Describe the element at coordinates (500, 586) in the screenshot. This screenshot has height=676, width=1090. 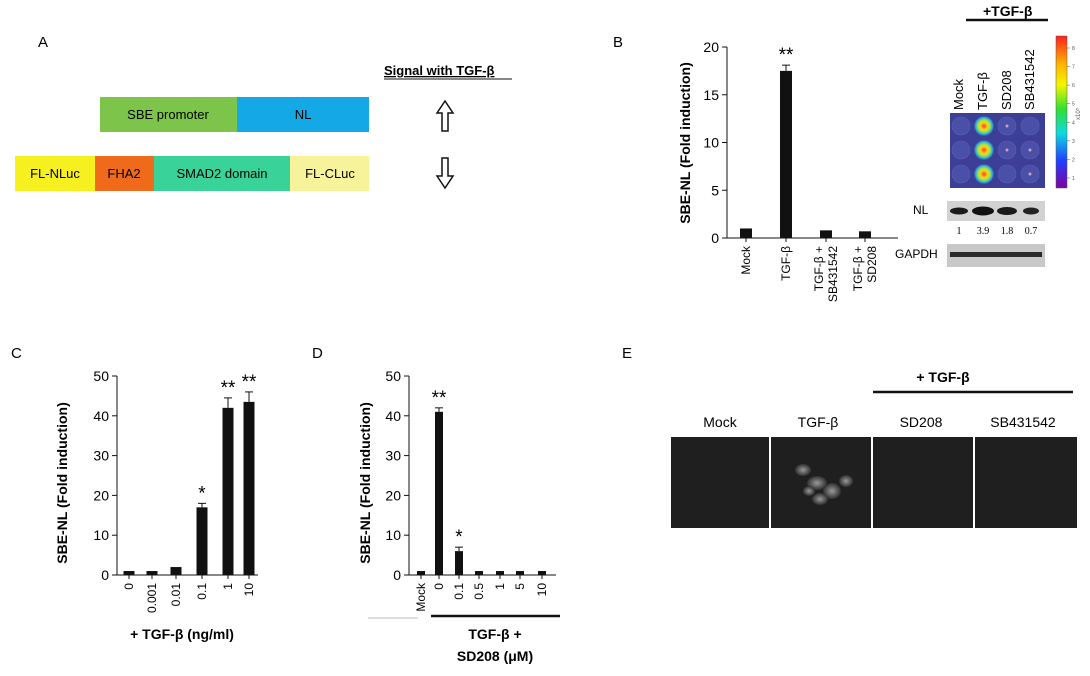
I see `x-tick-label-d: 1` at that location.